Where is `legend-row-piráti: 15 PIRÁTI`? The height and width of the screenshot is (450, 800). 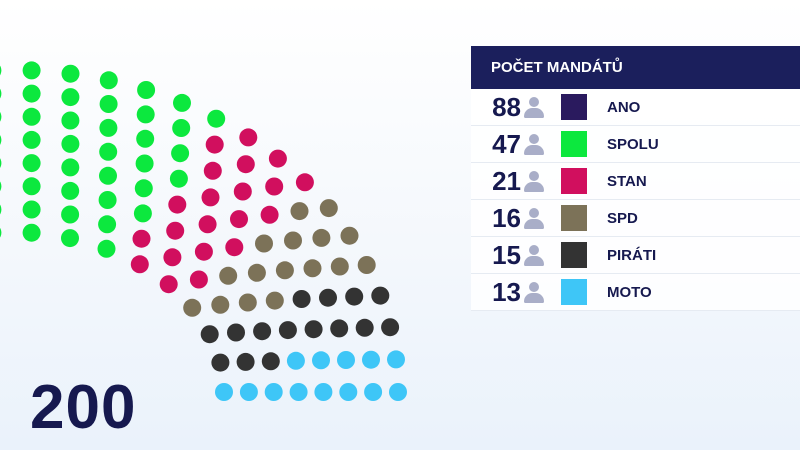 legend-row-piráti: 15 PIRÁTI is located at coordinates (635, 255).